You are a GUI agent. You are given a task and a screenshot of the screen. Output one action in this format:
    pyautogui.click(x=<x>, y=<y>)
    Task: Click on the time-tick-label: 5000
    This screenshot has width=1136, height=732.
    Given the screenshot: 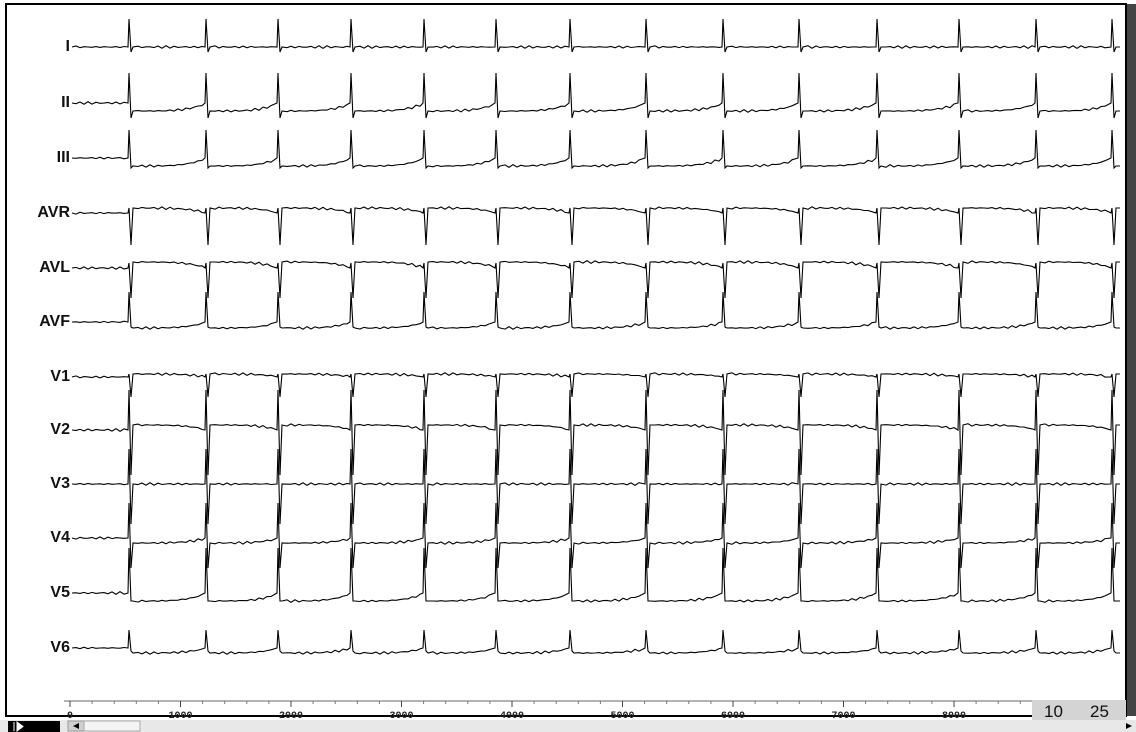 What is the action you would take?
    pyautogui.click(x=622, y=716)
    